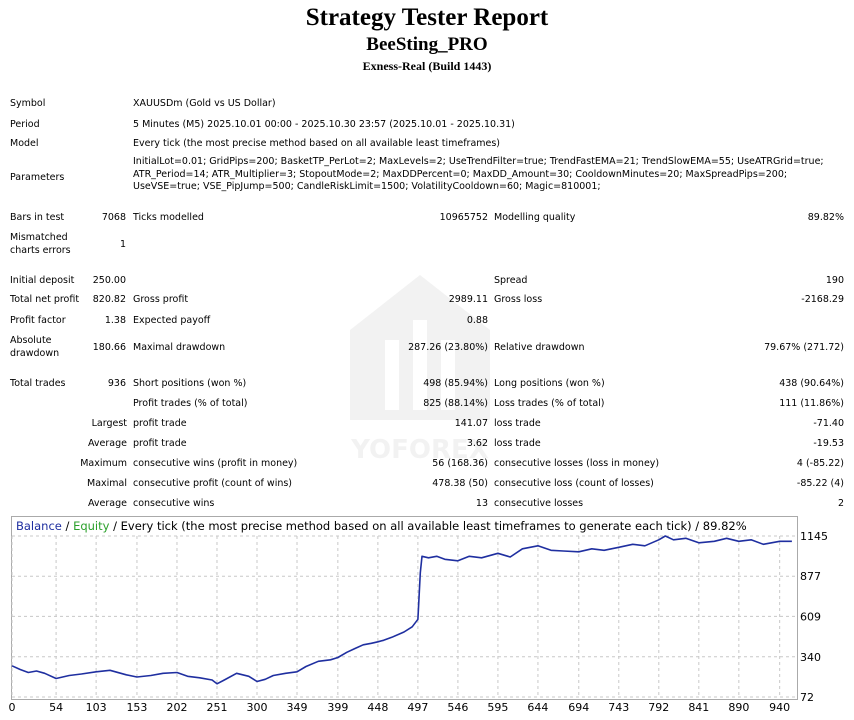 This screenshot has height=720, width=854. Describe the element at coordinates (811, 383) in the screenshot. I see `long-positions-value: 438 (90.64%)` at that location.